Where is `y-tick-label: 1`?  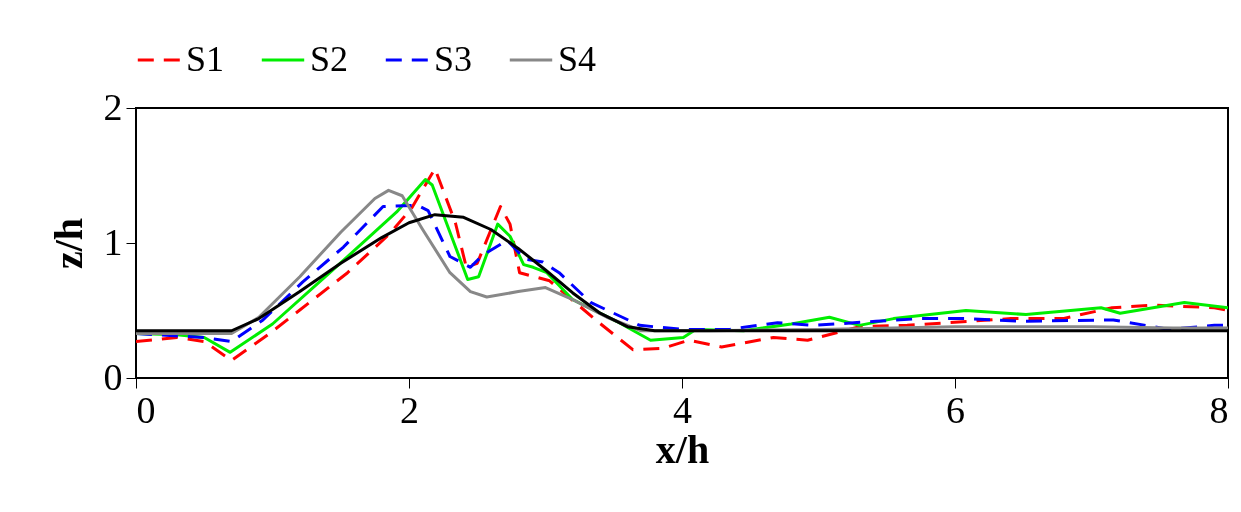
y-tick-label: 1 is located at coordinates (113, 241).